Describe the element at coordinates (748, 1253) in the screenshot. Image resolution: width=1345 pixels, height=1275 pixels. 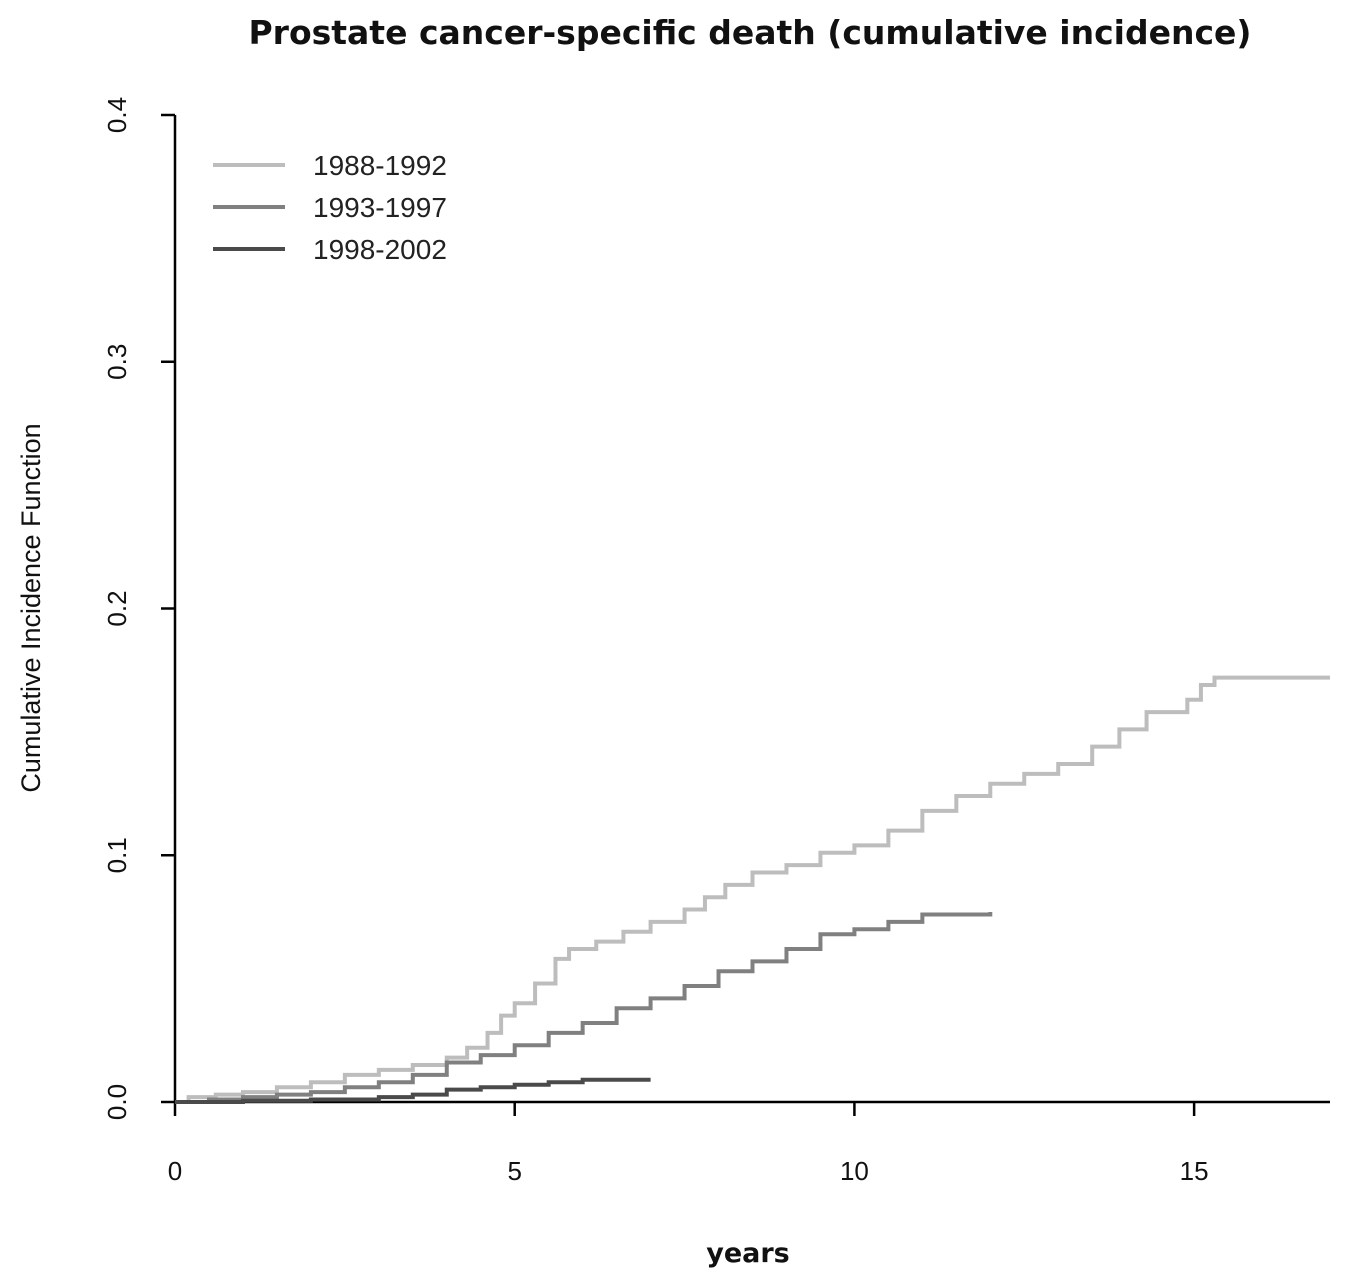
I see `x-axis-label: years` at that location.